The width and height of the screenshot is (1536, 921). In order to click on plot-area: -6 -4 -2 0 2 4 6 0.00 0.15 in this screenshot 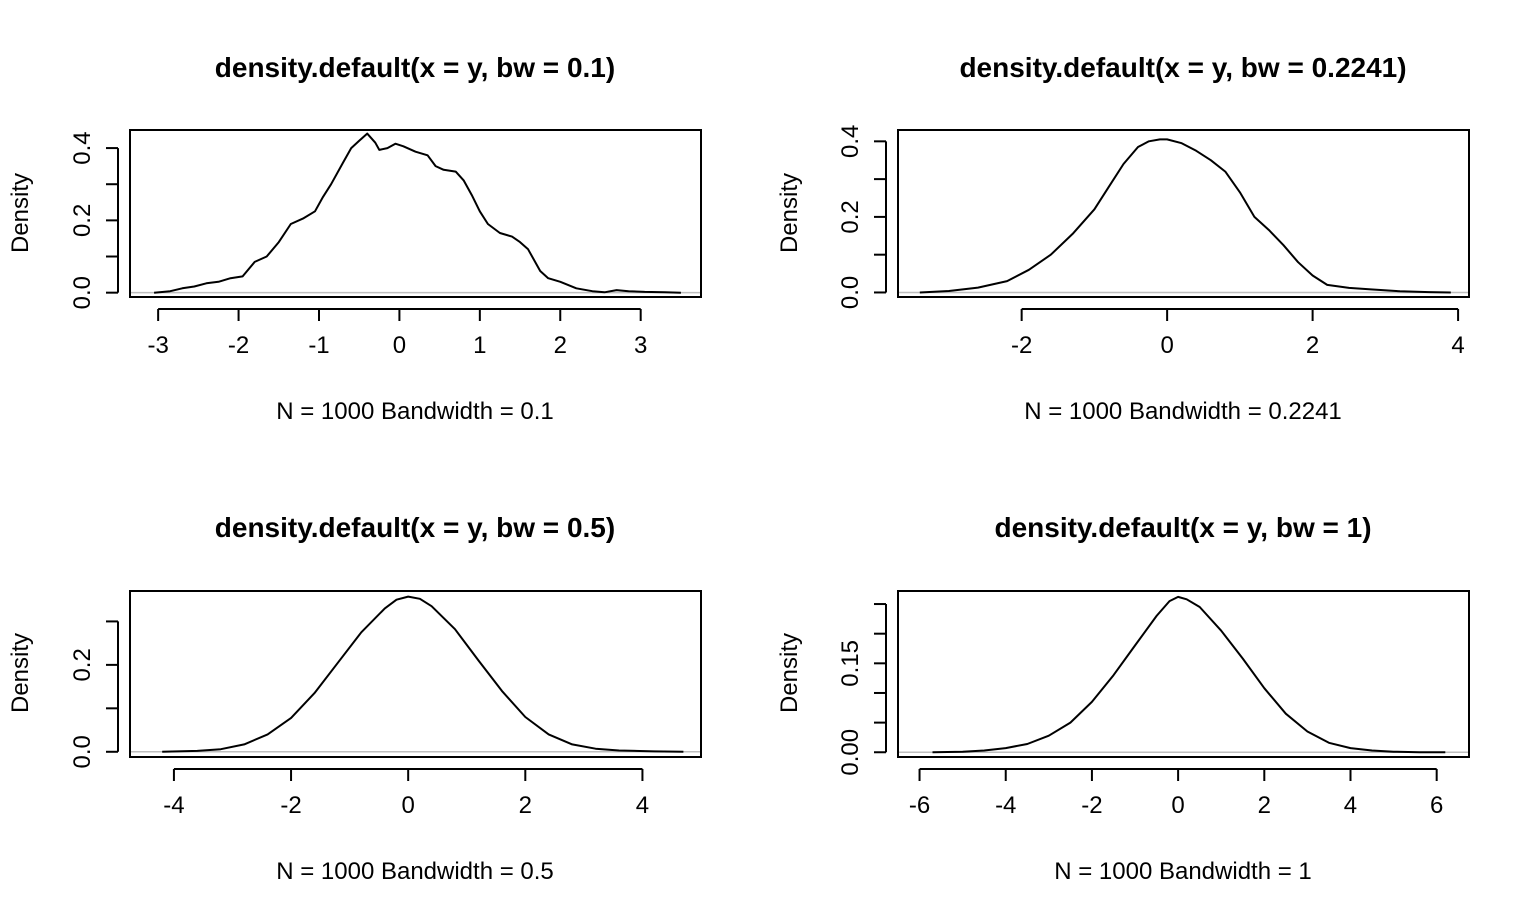, I will do `click(1153, 704)`.